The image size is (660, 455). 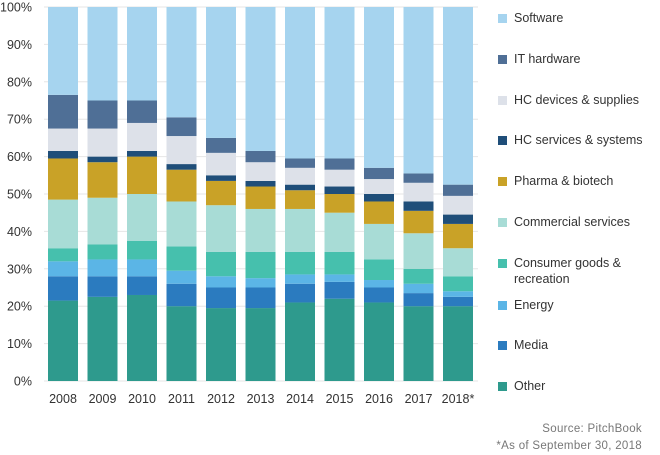 What do you see at coordinates (19, 45) in the screenshot?
I see `y-tick-label: 90%` at bounding box center [19, 45].